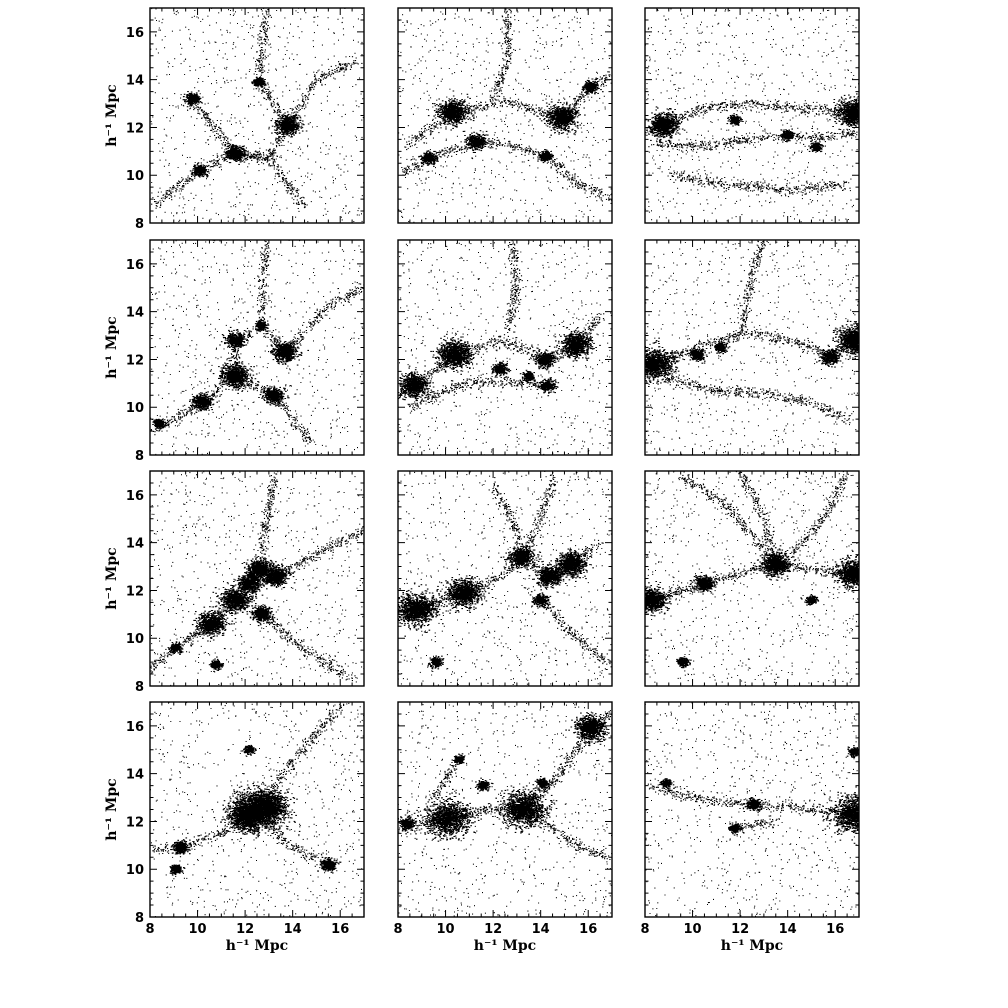 This screenshot has width=1008, height=1008. I want to click on panel-r4-c3: 8 10 12 14 16, so click(750, 819).